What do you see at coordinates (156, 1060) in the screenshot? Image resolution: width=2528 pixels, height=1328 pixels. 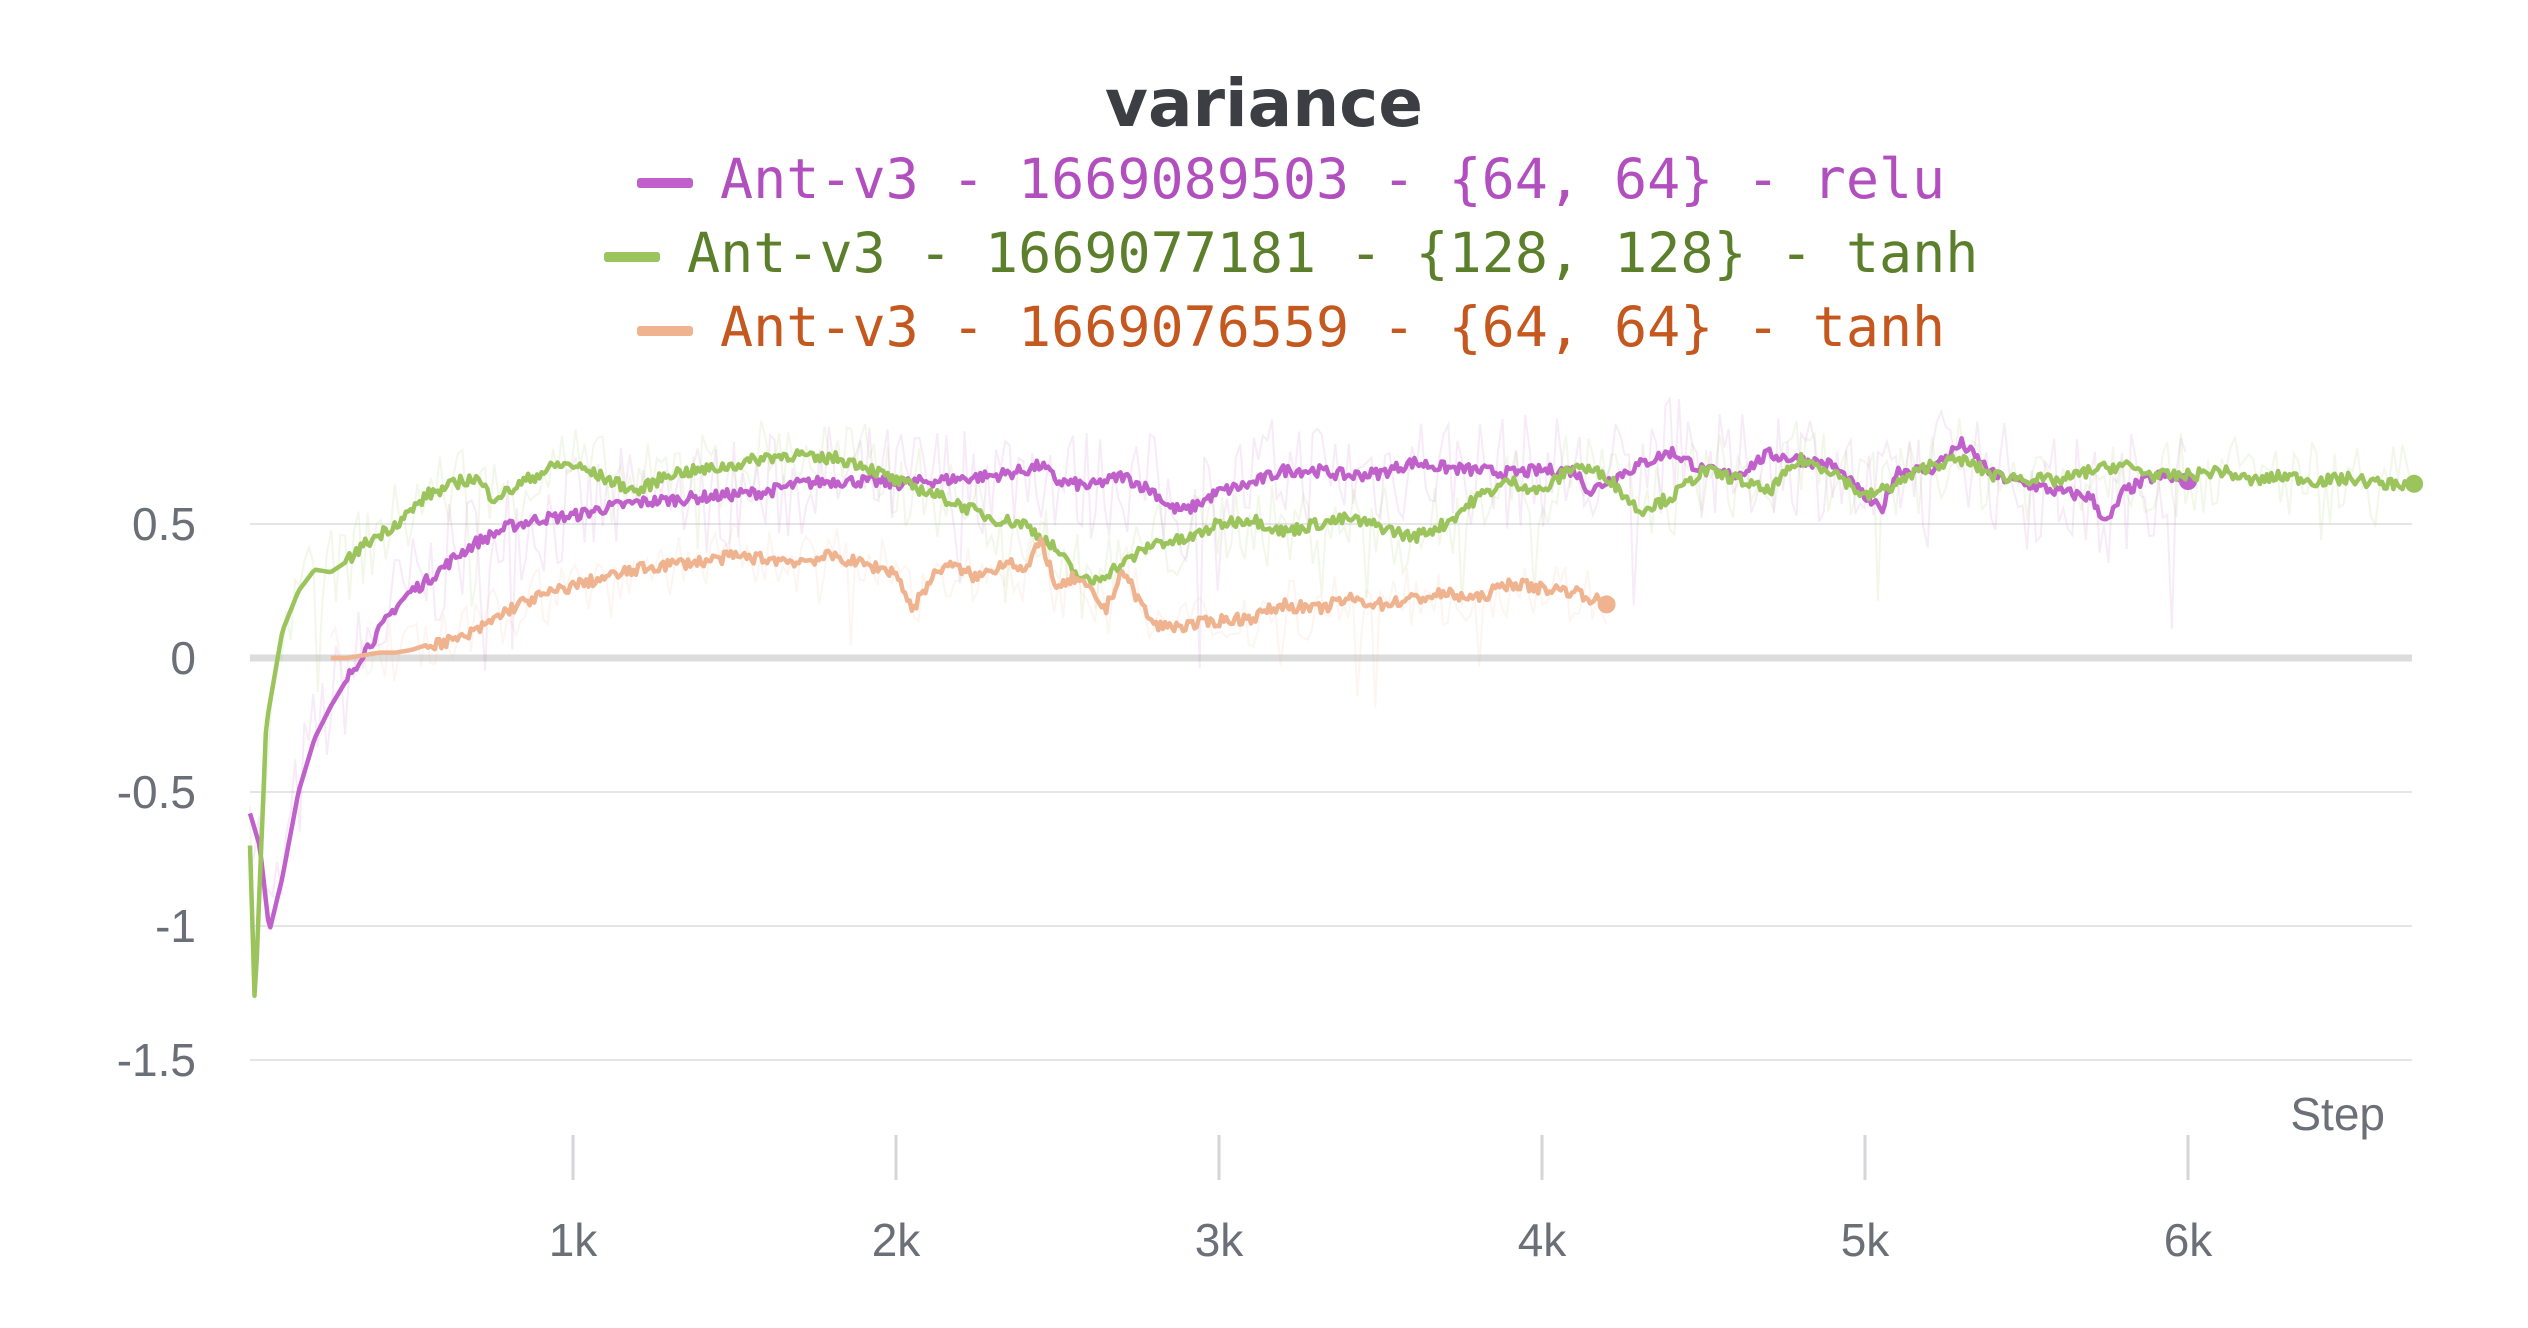 I see `y-tick-label: -1.5` at bounding box center [156, 1060].